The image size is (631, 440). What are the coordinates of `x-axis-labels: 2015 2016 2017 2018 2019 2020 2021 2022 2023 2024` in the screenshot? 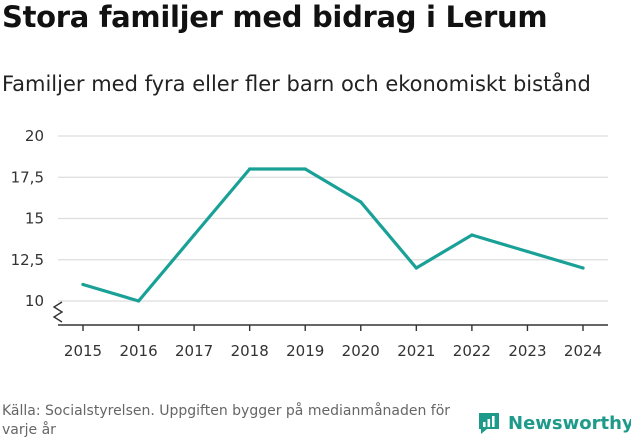 It's located at (333, 351).